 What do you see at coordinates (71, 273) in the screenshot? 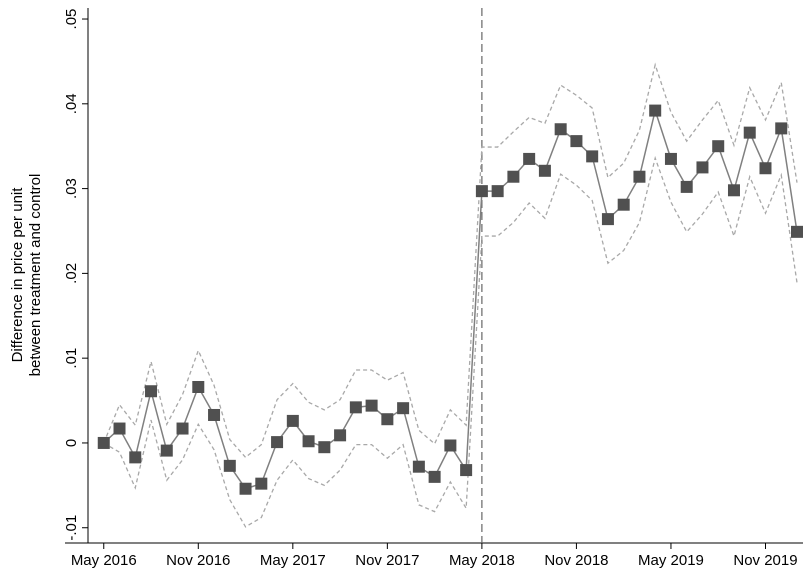
I see `y-tick-label: .02` at bounding box center [71, 273].